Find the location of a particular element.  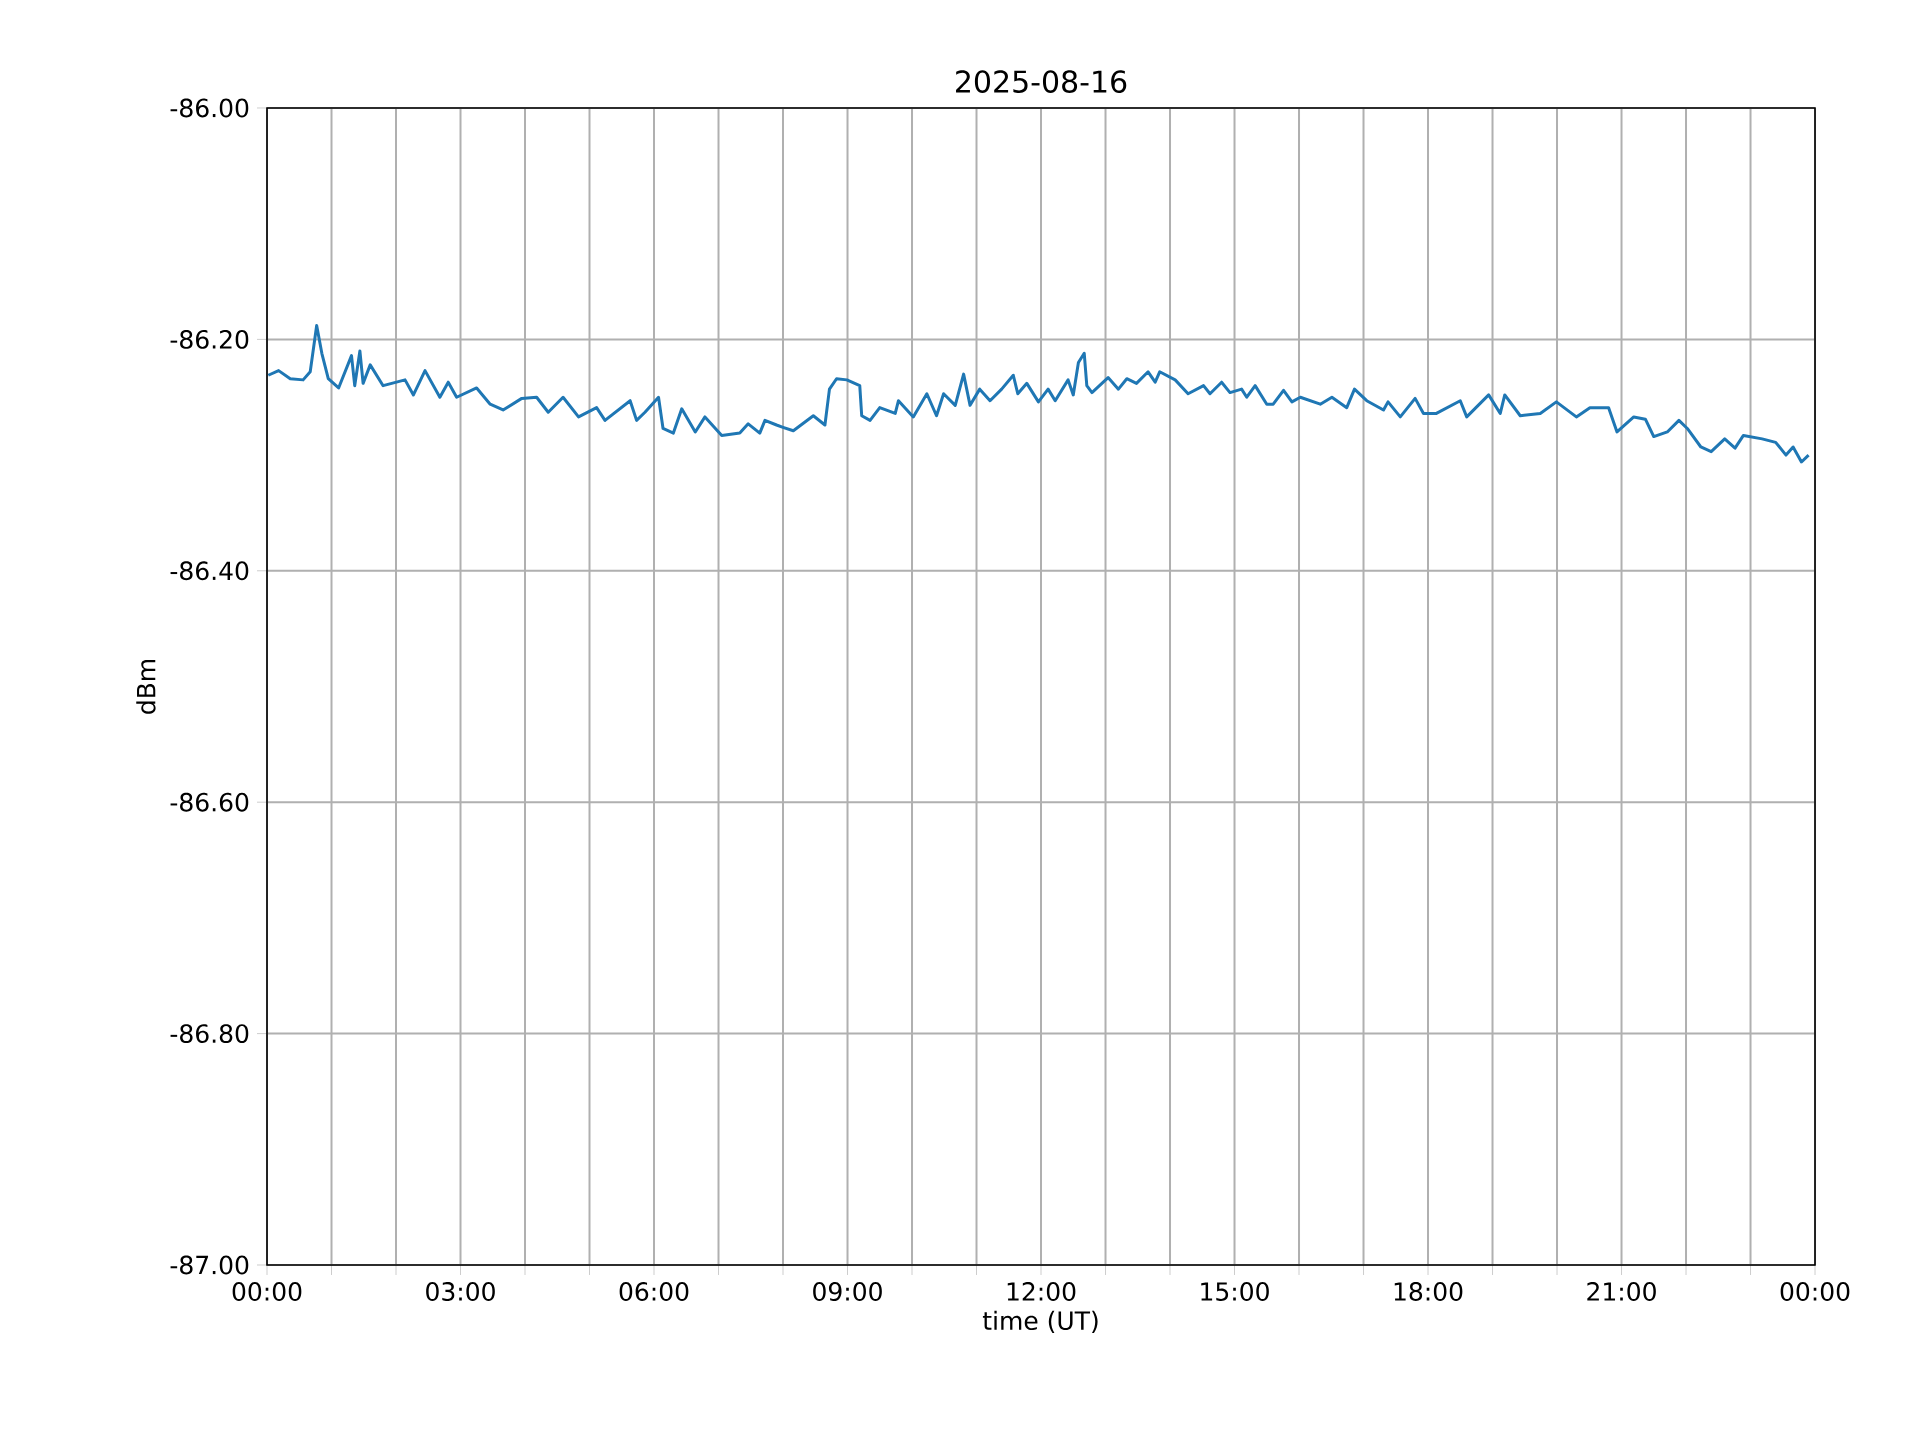

x-tick-label: 06:00 is located at coordinates (654, 1291).